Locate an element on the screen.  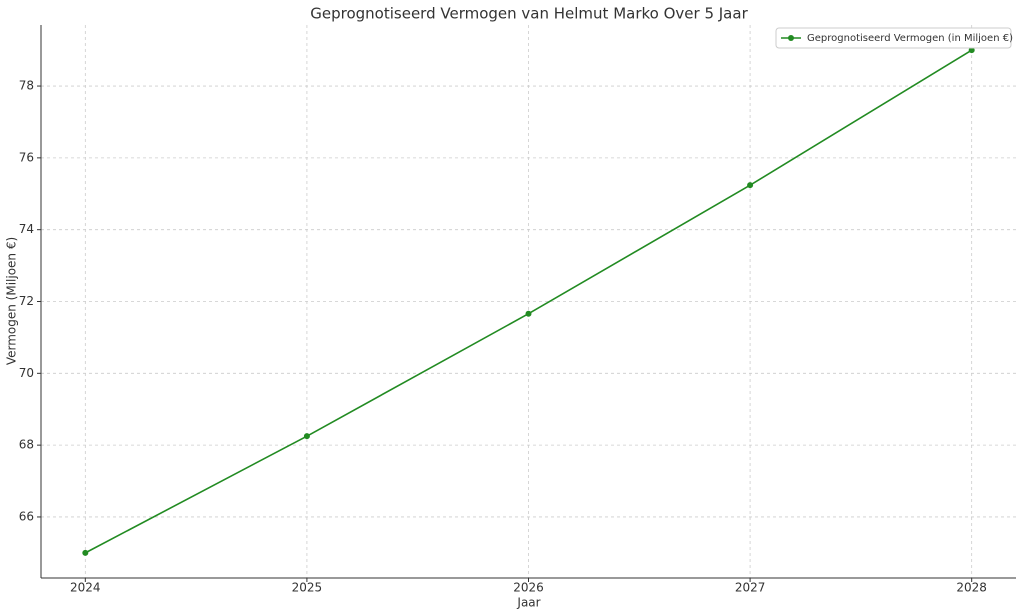
x-tick-label: 2027 is located at coordinates (750, 588).